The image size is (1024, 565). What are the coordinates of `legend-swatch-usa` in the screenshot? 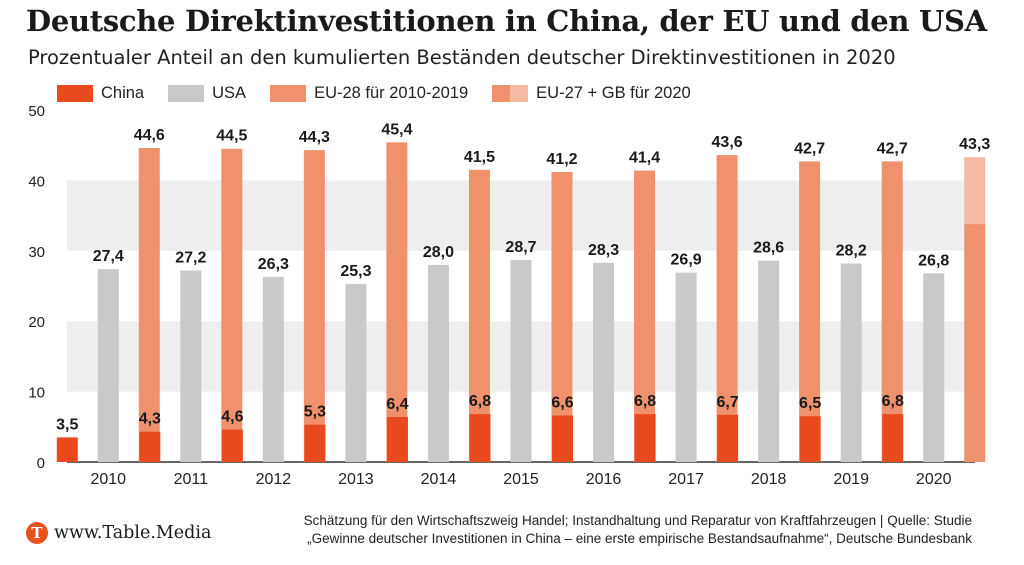 It's located at (186, 93).